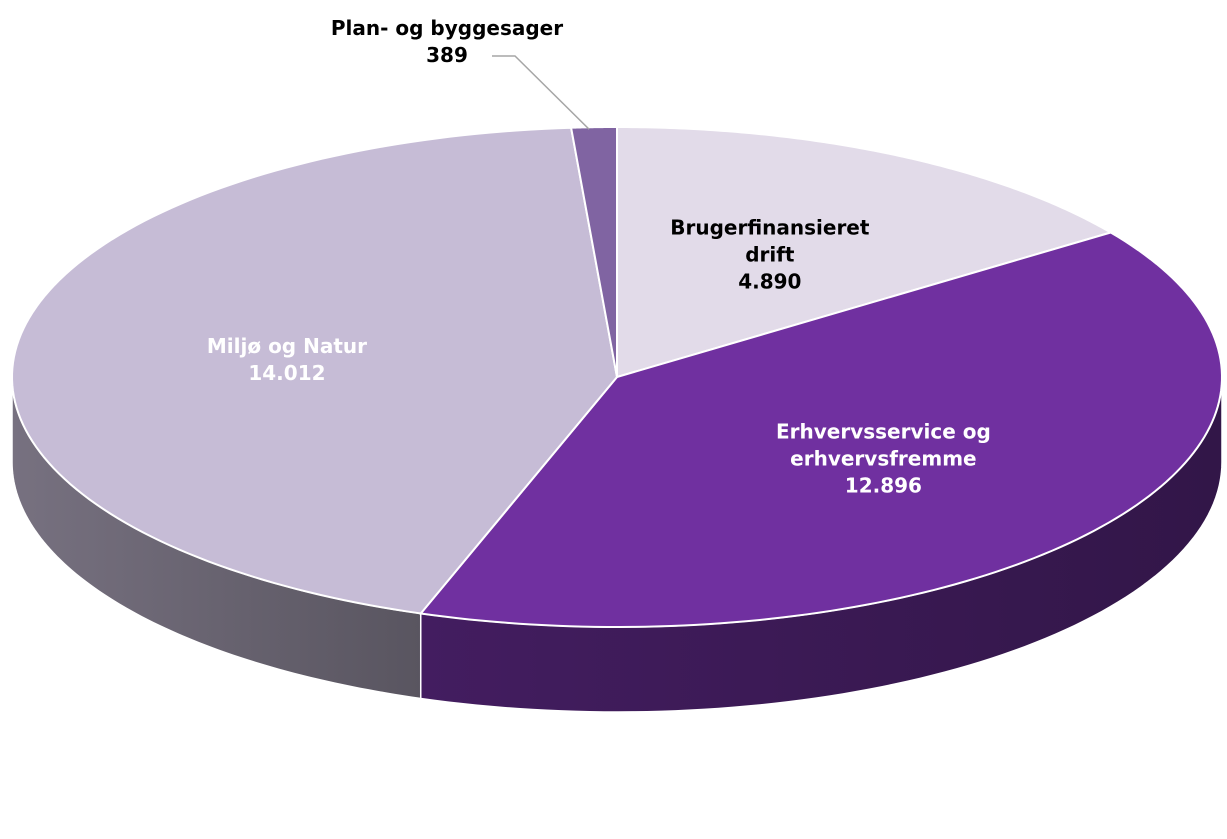 The image size is (1227, 839). What do you see at coordinates (447, 55) in the screenshot?
I see `value-label: 389` at bounding box center [447, 55].